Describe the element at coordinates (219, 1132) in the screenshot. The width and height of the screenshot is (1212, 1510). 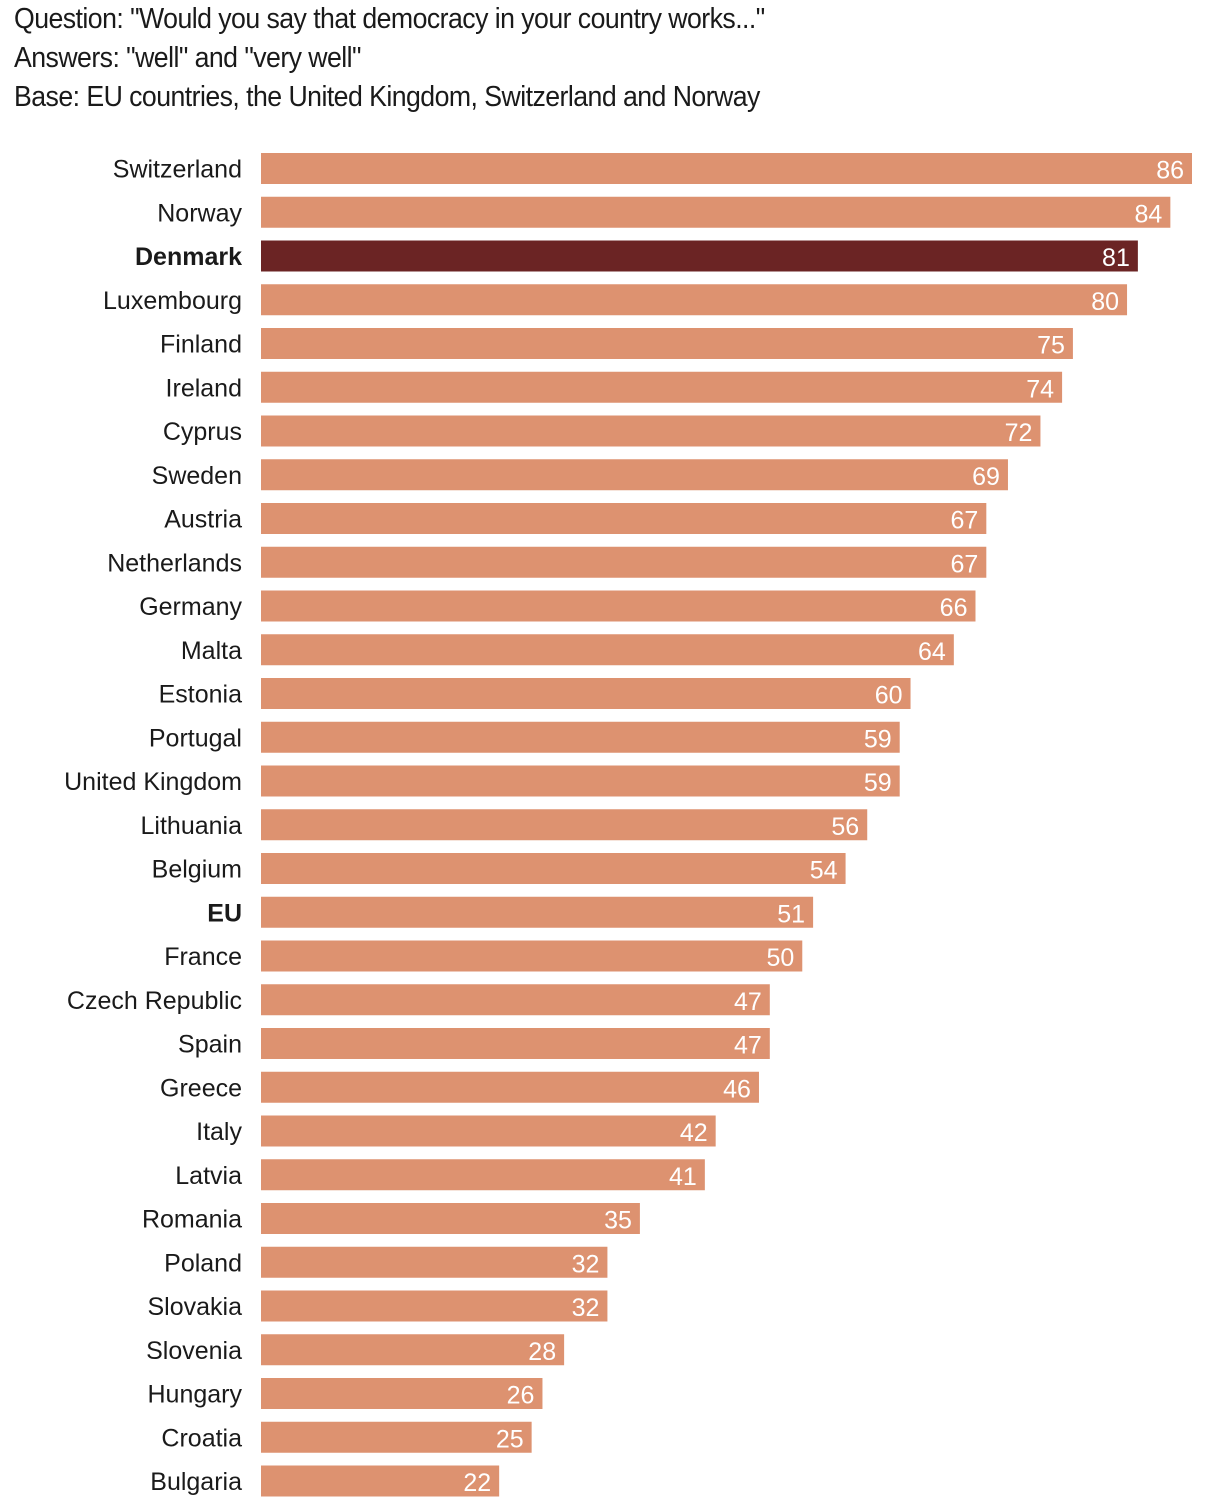
I see `category-label: Italy` at that location.